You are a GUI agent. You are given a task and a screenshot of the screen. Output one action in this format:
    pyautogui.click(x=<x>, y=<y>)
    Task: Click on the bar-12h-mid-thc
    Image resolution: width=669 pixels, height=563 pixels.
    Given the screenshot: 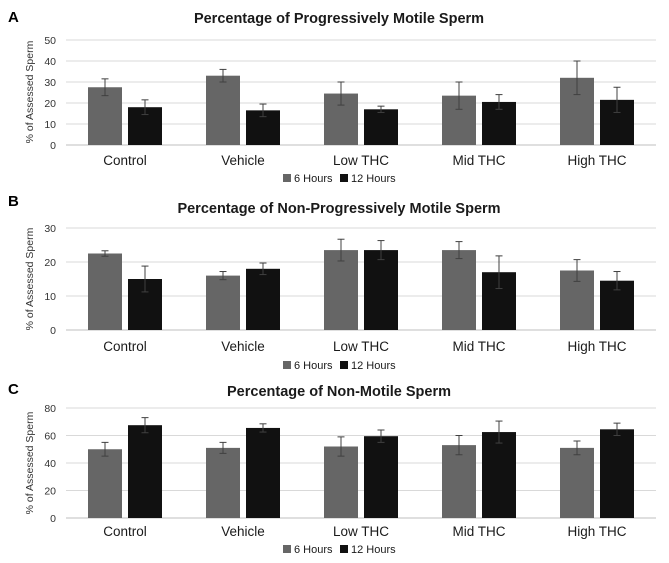 What is the action you would take?
    pyautogui.click(x=499, y=475)
    